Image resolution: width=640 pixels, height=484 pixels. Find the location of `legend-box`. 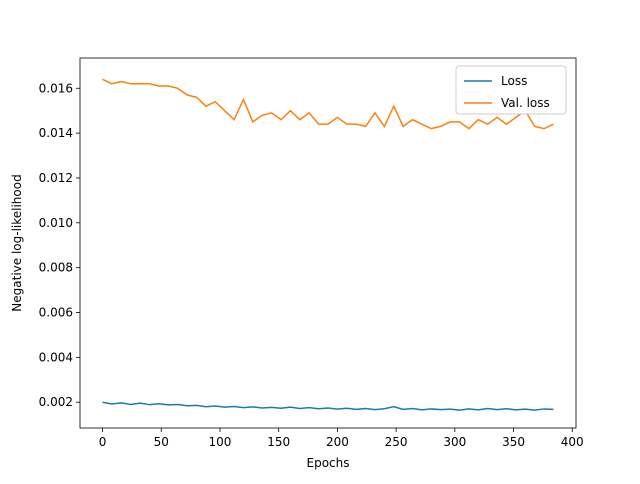

legend-box is located at coordinates (511, 90).